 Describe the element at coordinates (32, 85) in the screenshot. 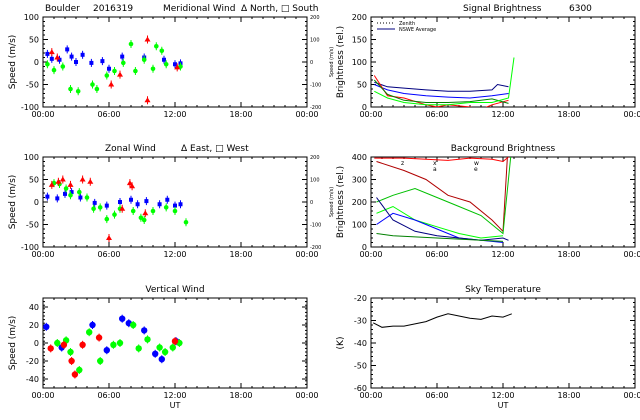

I see `y-tick-label: -50` at that location.